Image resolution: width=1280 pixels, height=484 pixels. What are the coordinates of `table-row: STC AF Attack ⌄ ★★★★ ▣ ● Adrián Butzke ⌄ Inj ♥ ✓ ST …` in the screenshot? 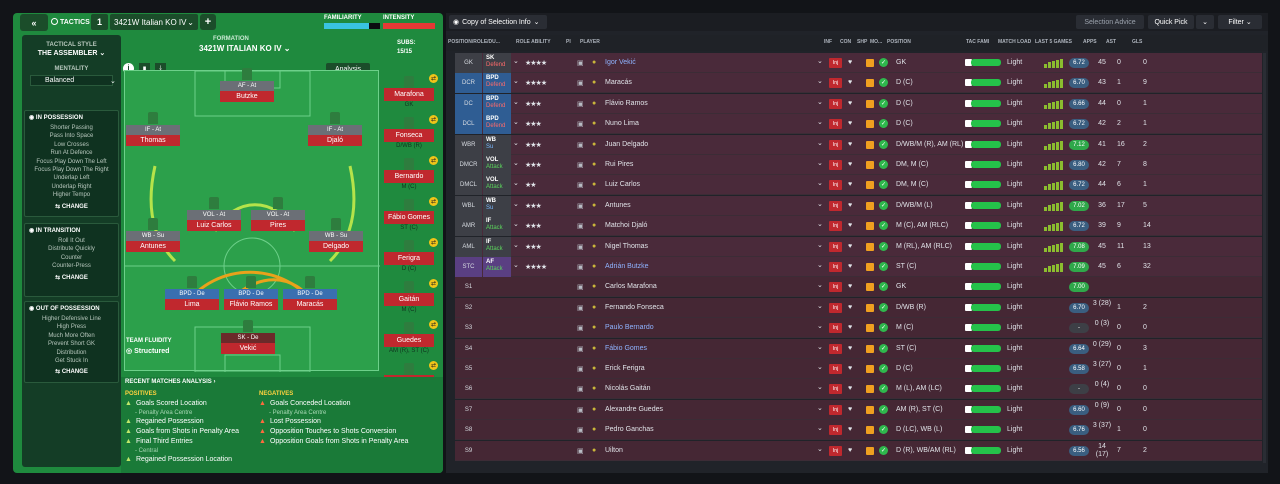 It's located at (858, 267).